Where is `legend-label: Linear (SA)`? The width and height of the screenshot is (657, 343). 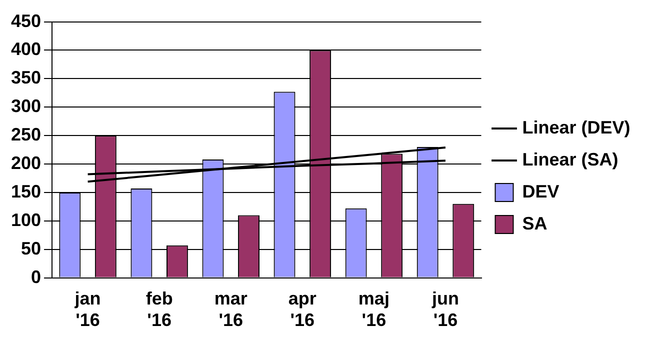 legend-label: Linear (SA) is located at coordinates (570, 159).